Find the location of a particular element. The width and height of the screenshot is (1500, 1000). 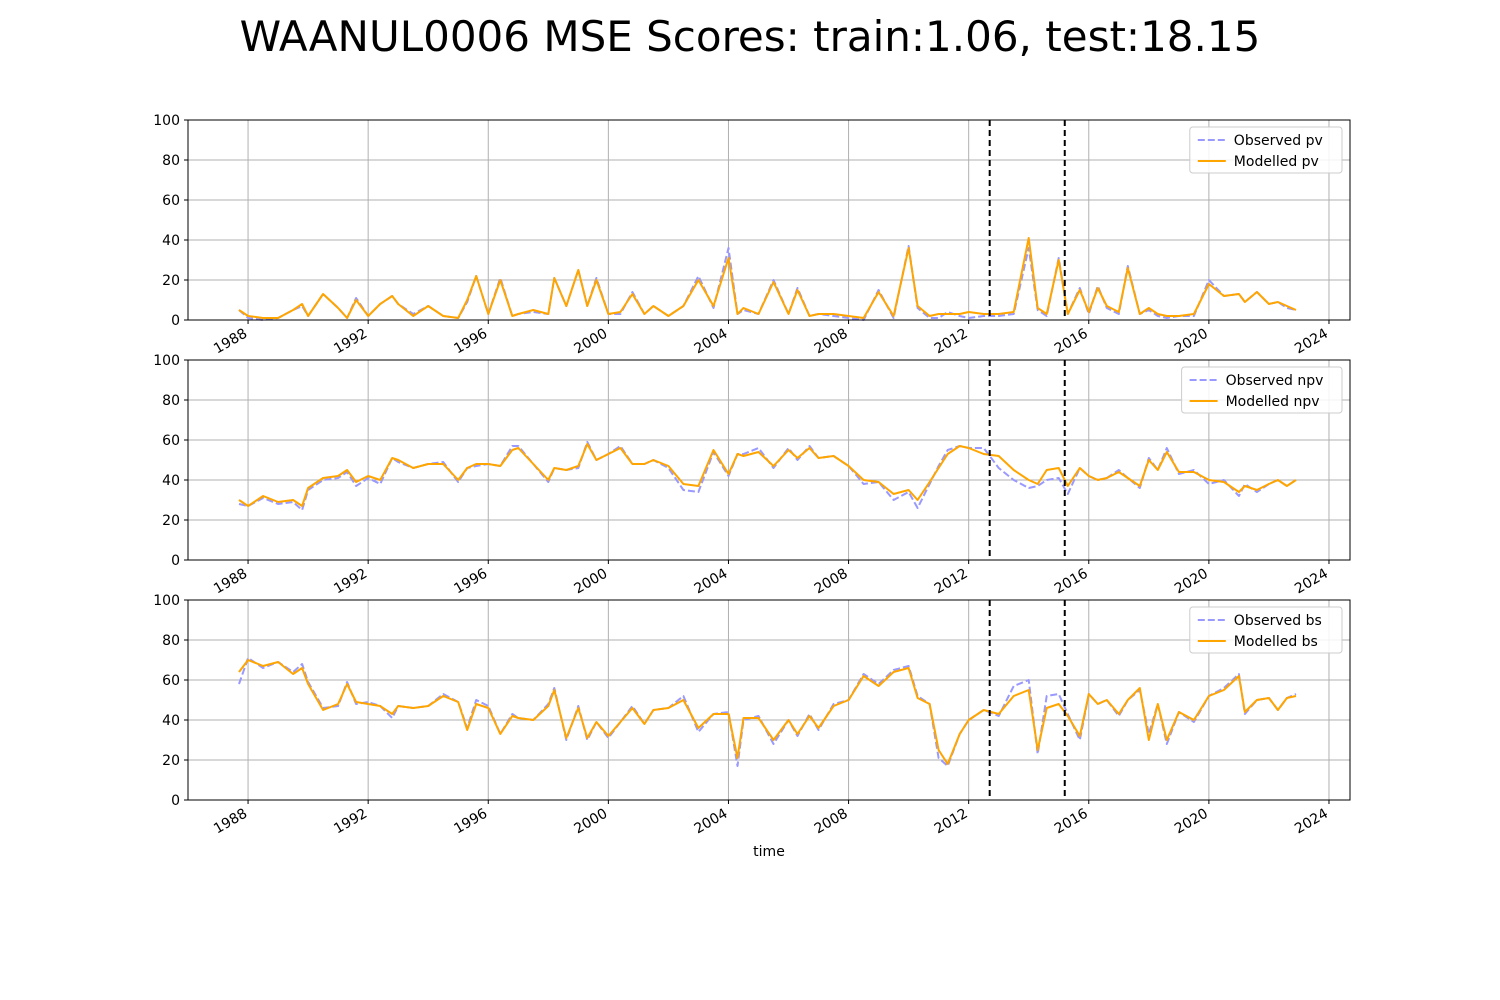

legend: Observed npv Modelled npv is located at coordinates (1262, 390).